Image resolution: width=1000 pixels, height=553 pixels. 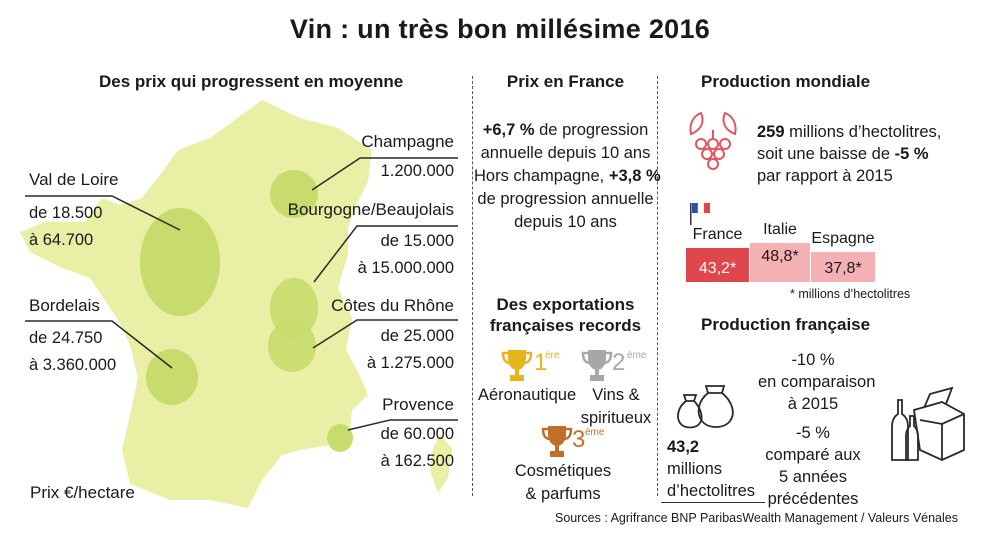 I want to click on leader-bordelais, so click(x=99, y=344).